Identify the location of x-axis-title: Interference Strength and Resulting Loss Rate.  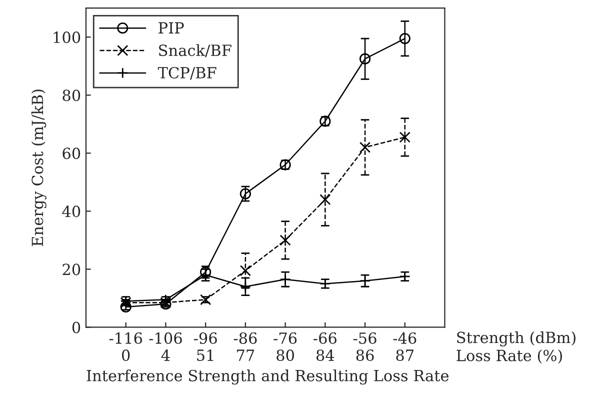
(267, 377).